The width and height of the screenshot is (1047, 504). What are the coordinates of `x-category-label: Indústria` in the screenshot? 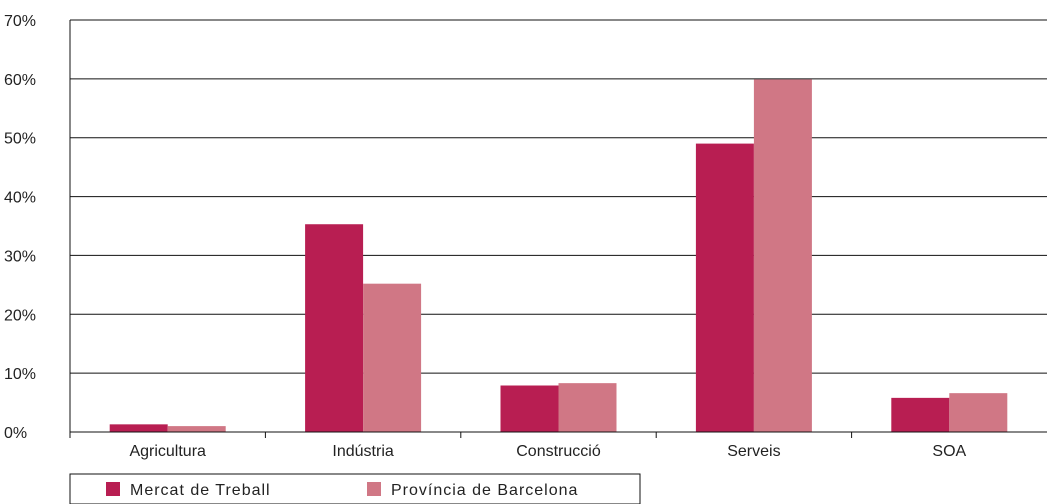 It's located at (362, 451).